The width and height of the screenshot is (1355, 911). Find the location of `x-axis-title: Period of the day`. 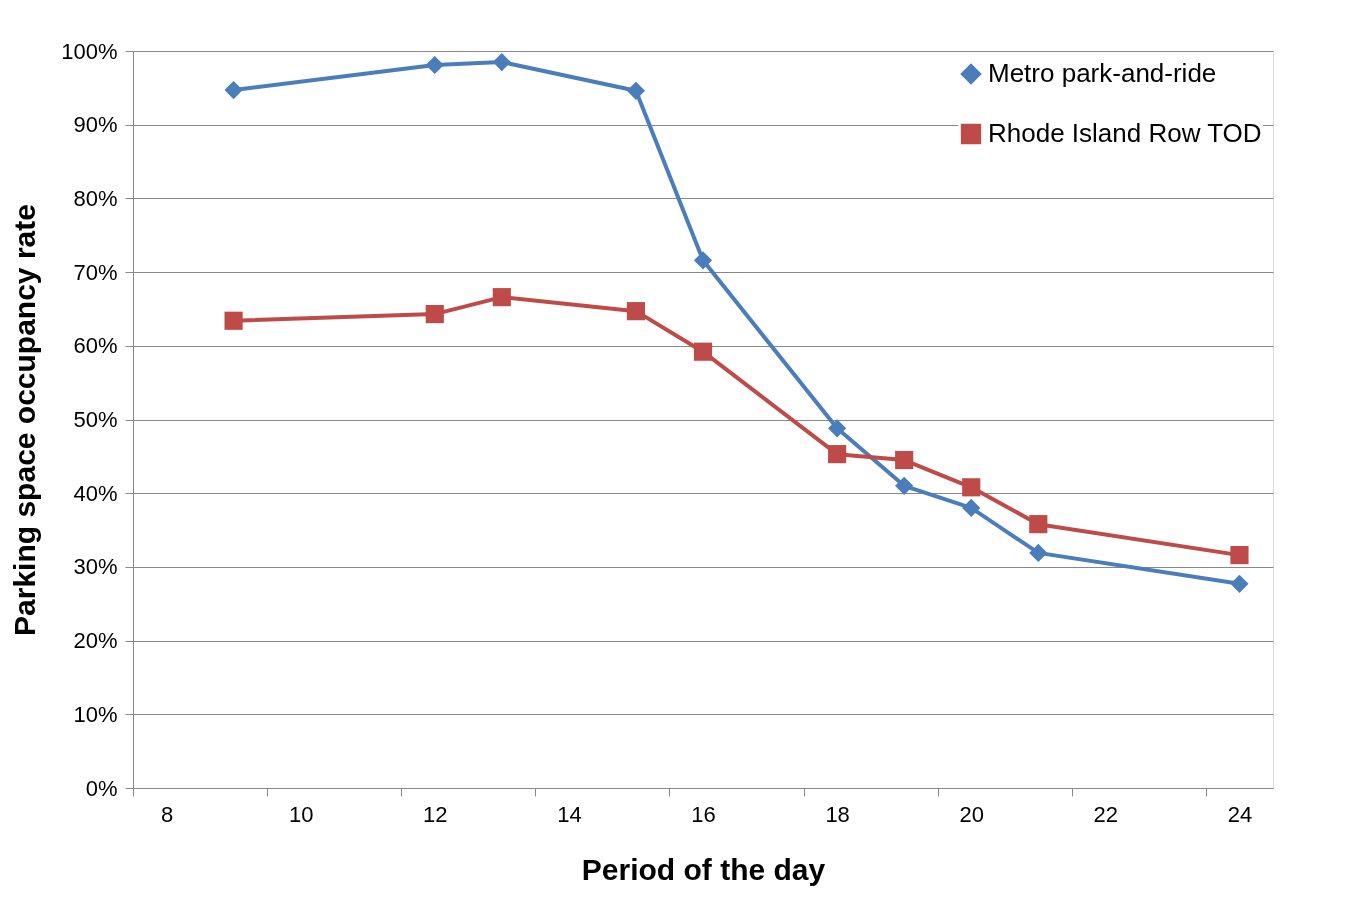

x-axis-title: Period of the day is located at coordinates (703, 869).